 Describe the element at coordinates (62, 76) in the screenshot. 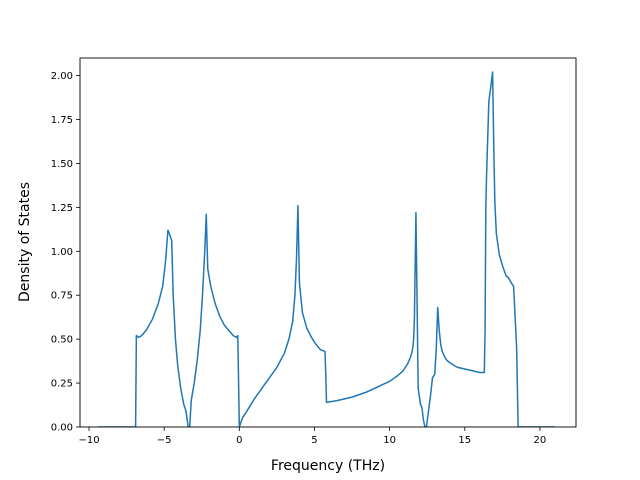

I see `y-tick-label: 2.00` at that location.